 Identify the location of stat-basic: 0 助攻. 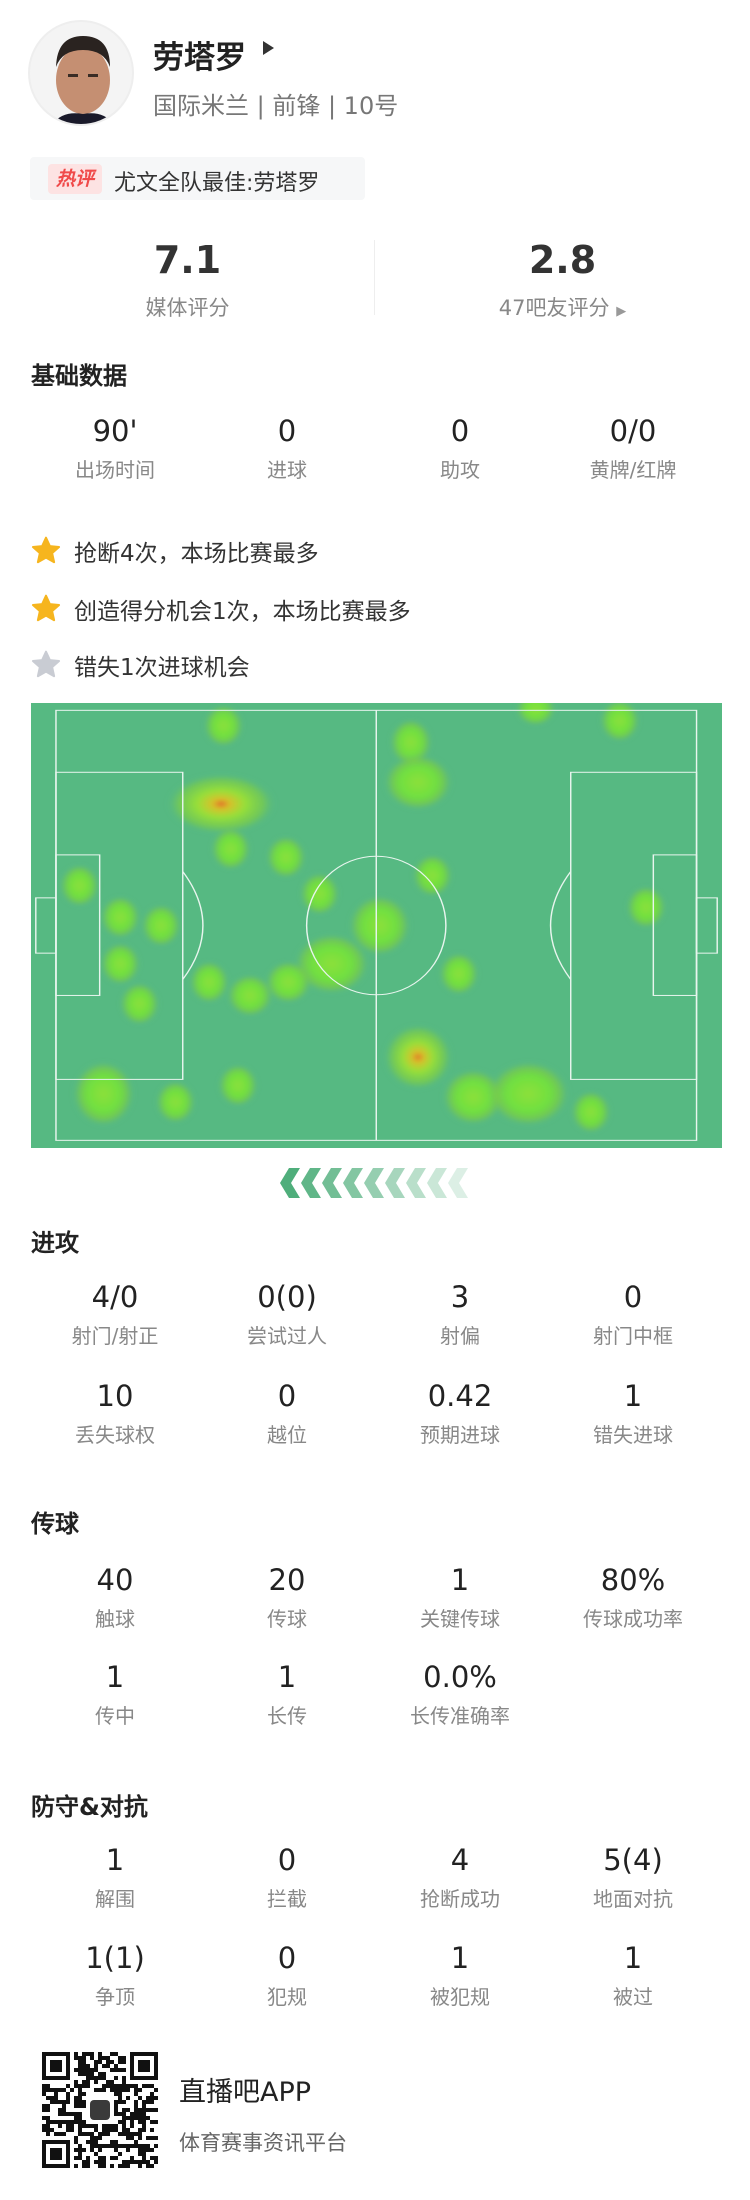
(460, 448).